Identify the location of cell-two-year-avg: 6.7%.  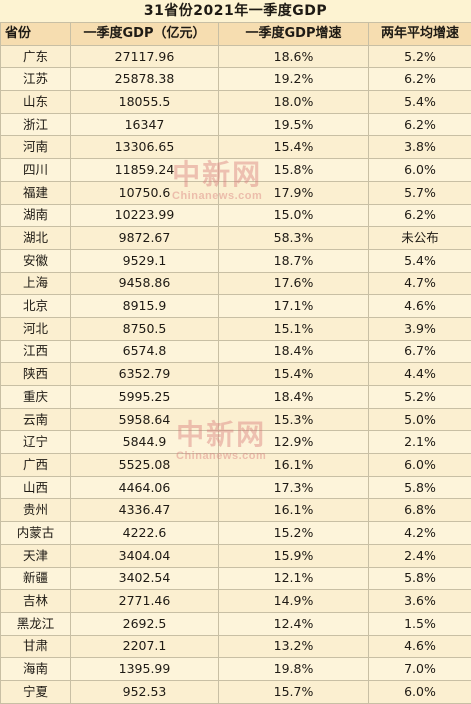
(420, 351).